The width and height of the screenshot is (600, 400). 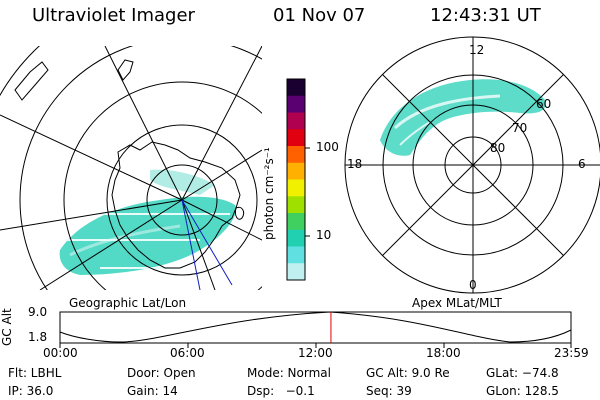 I want to click on info-glon: GLon: 128.5, so click(x=522, y=391).